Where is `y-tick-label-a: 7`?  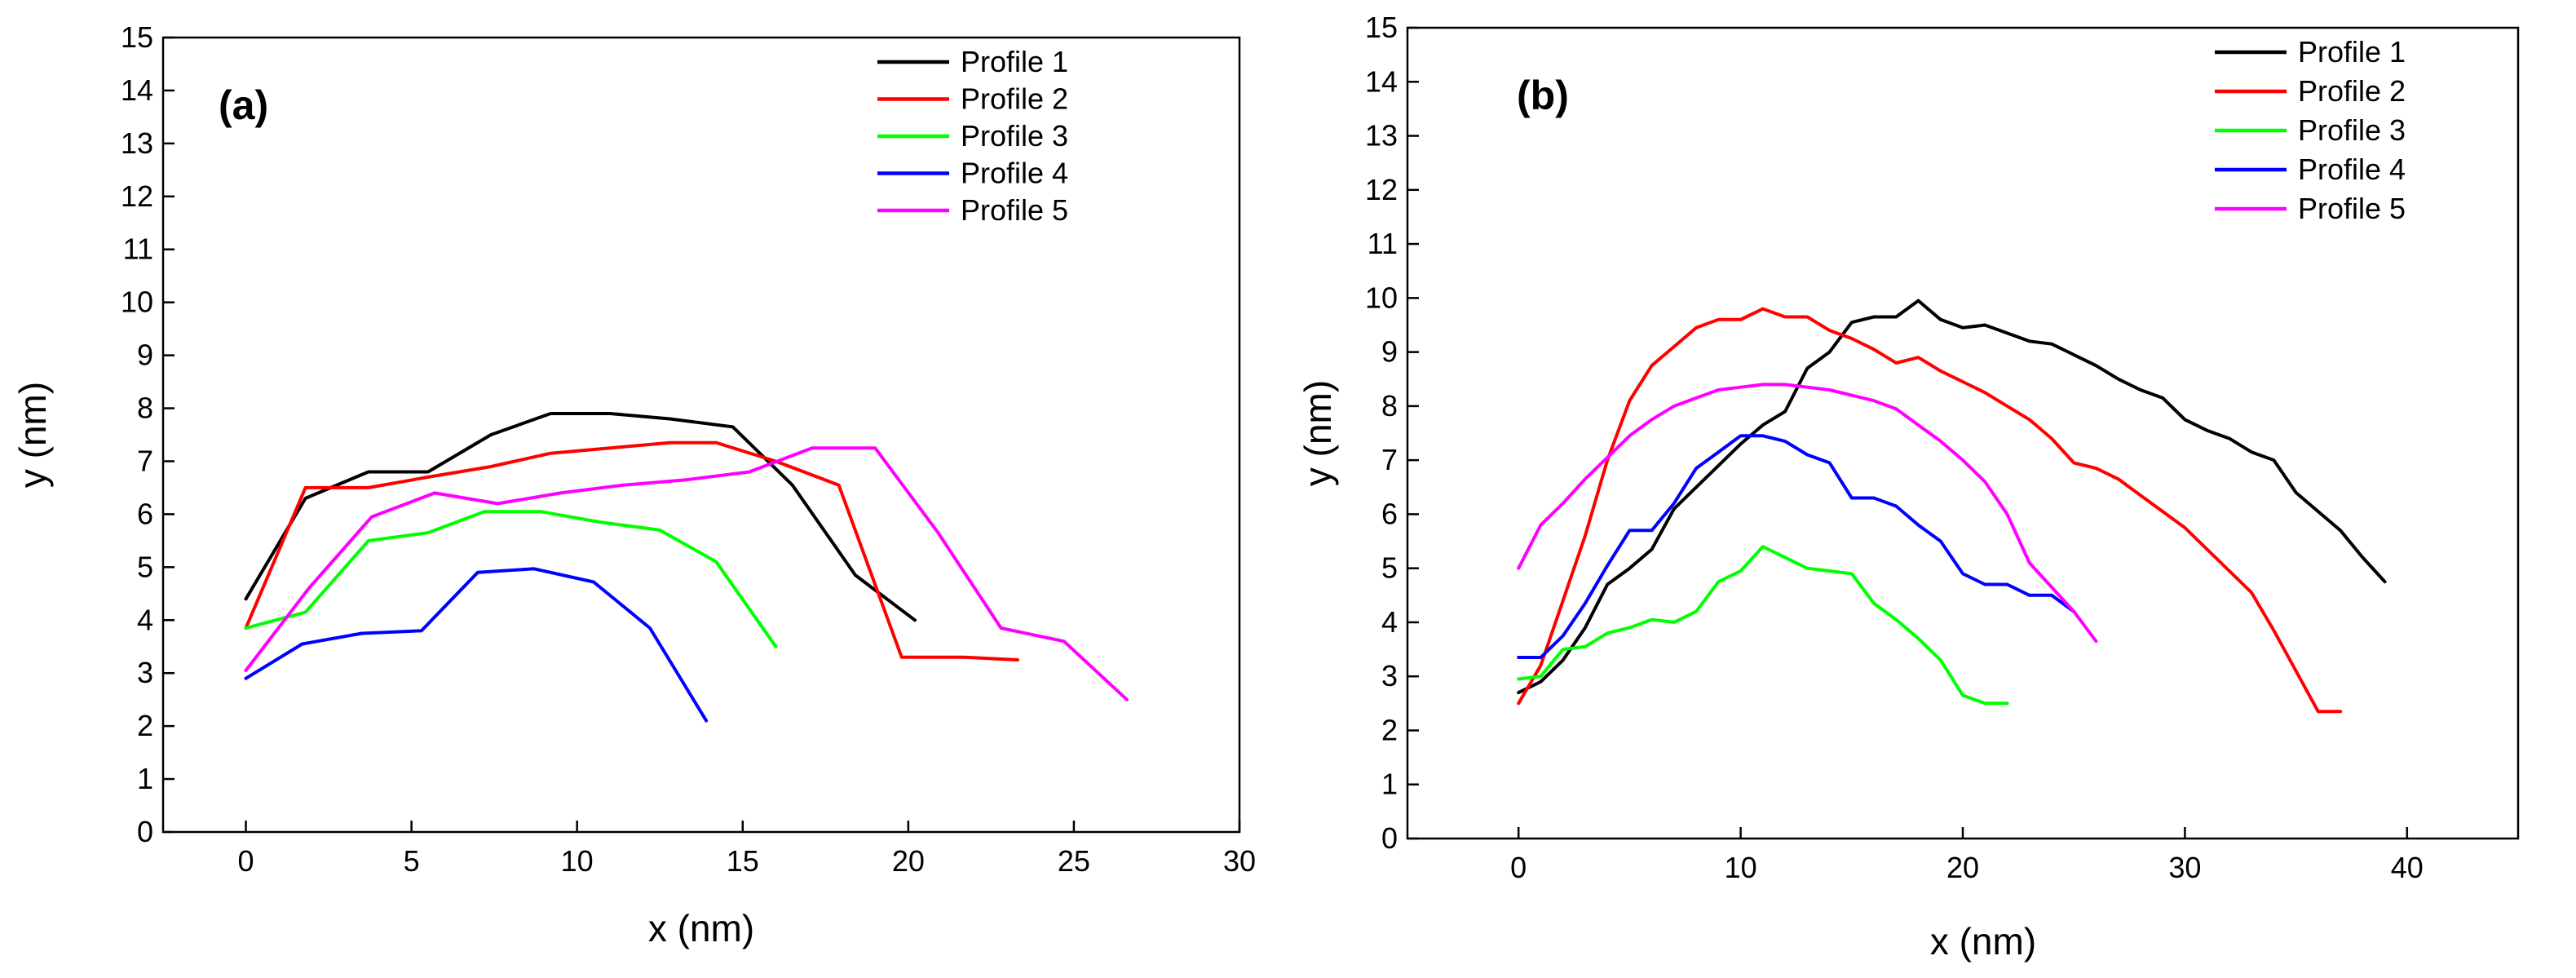 y-tick-label-a: 7 is located at coordinates (145, 461).